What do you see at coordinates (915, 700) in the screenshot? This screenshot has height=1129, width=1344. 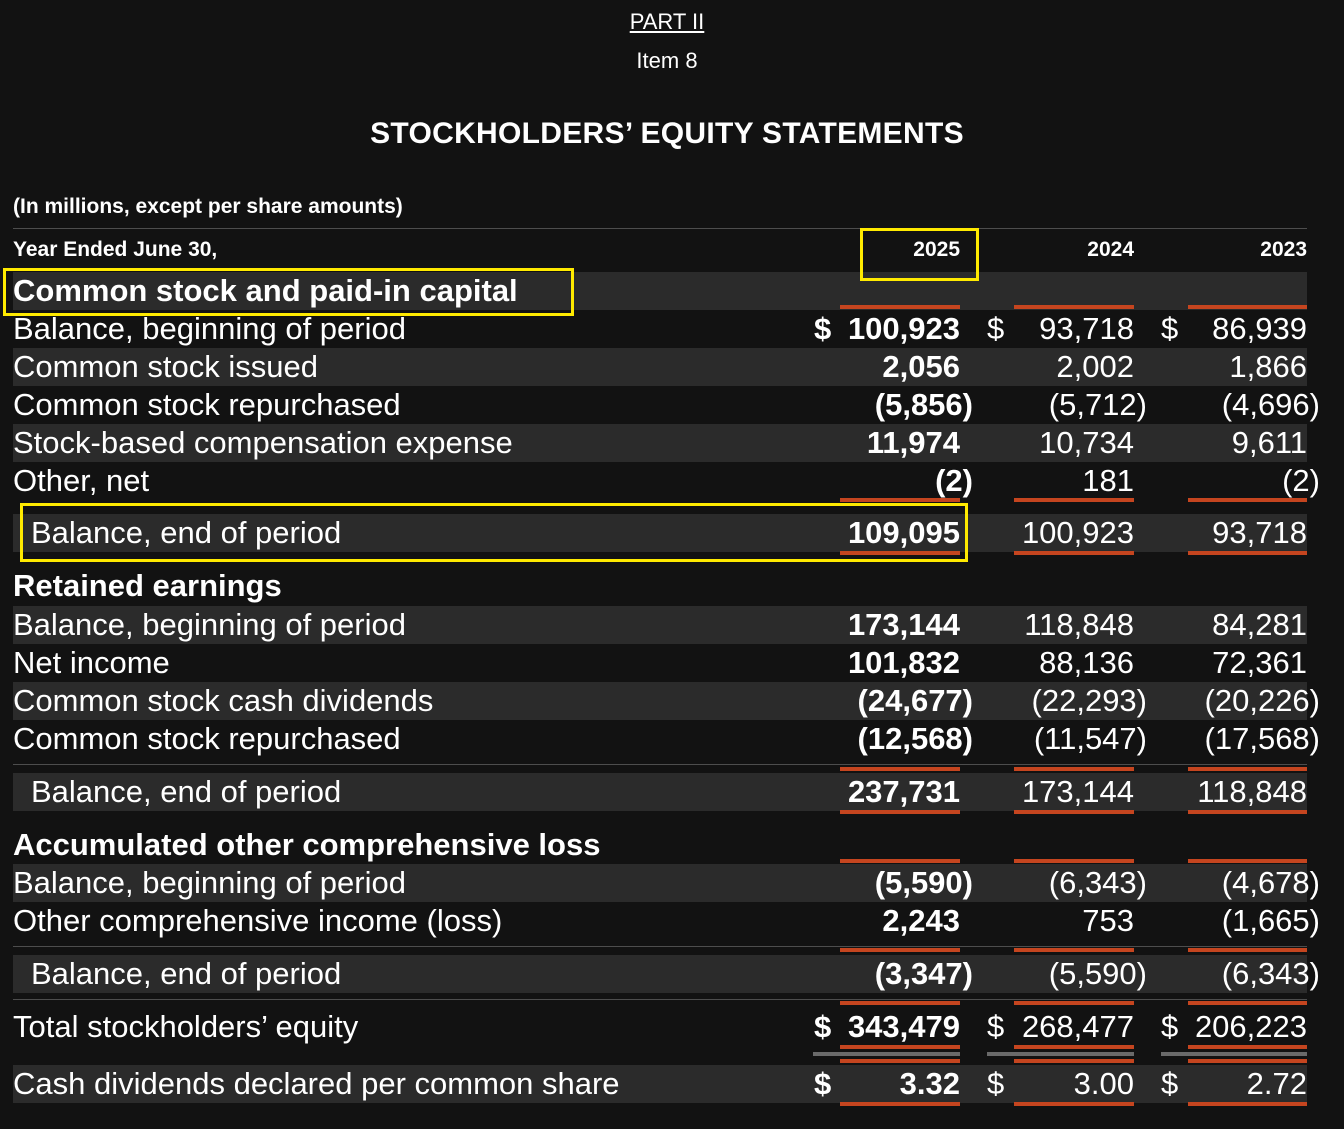 I see `value-cell: (24,677)` at bounding box center [915, 700].